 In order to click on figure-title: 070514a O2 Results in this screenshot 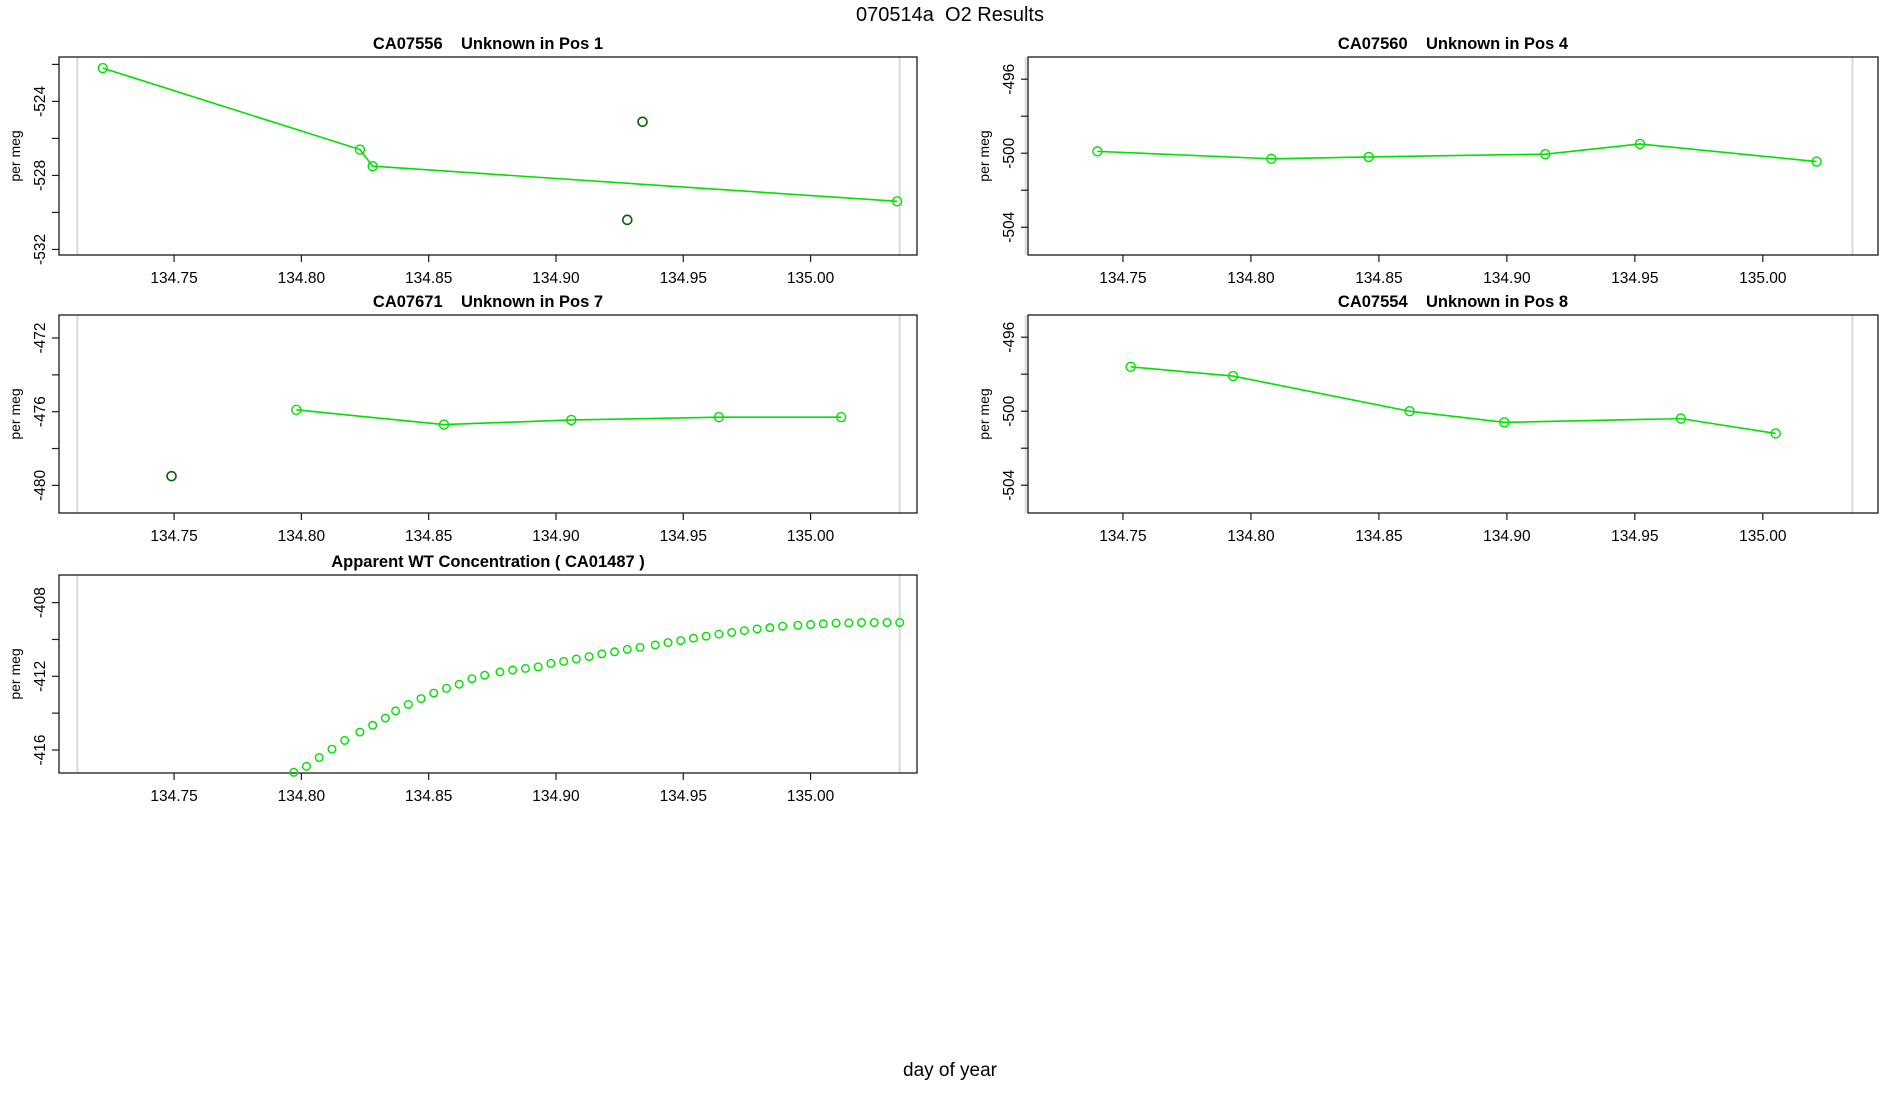, I will do `click(950, 15)`.